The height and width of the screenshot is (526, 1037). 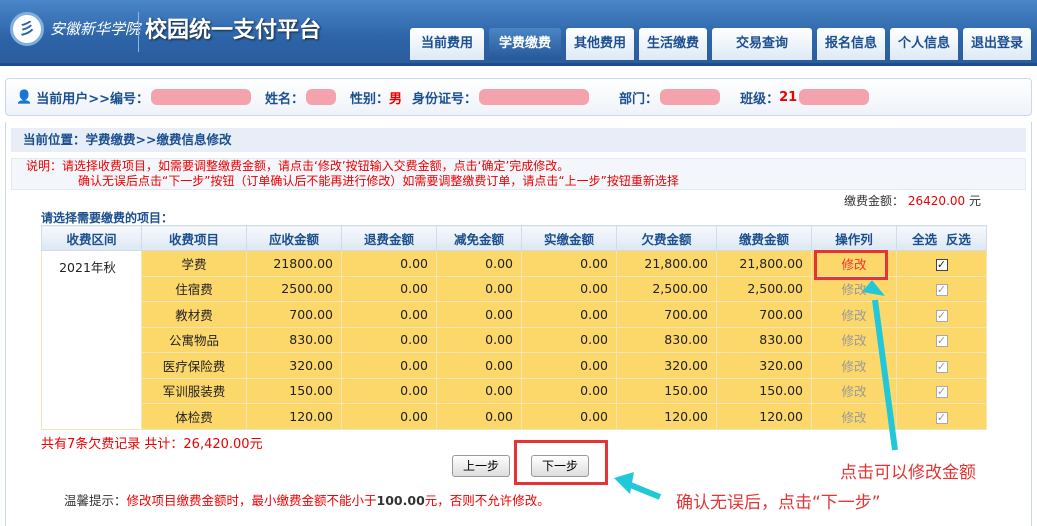 What do you see at coordinates (560, 466) in the screenshot?
I see `next-step-button: 下一步` at bounding box center [560, 466].